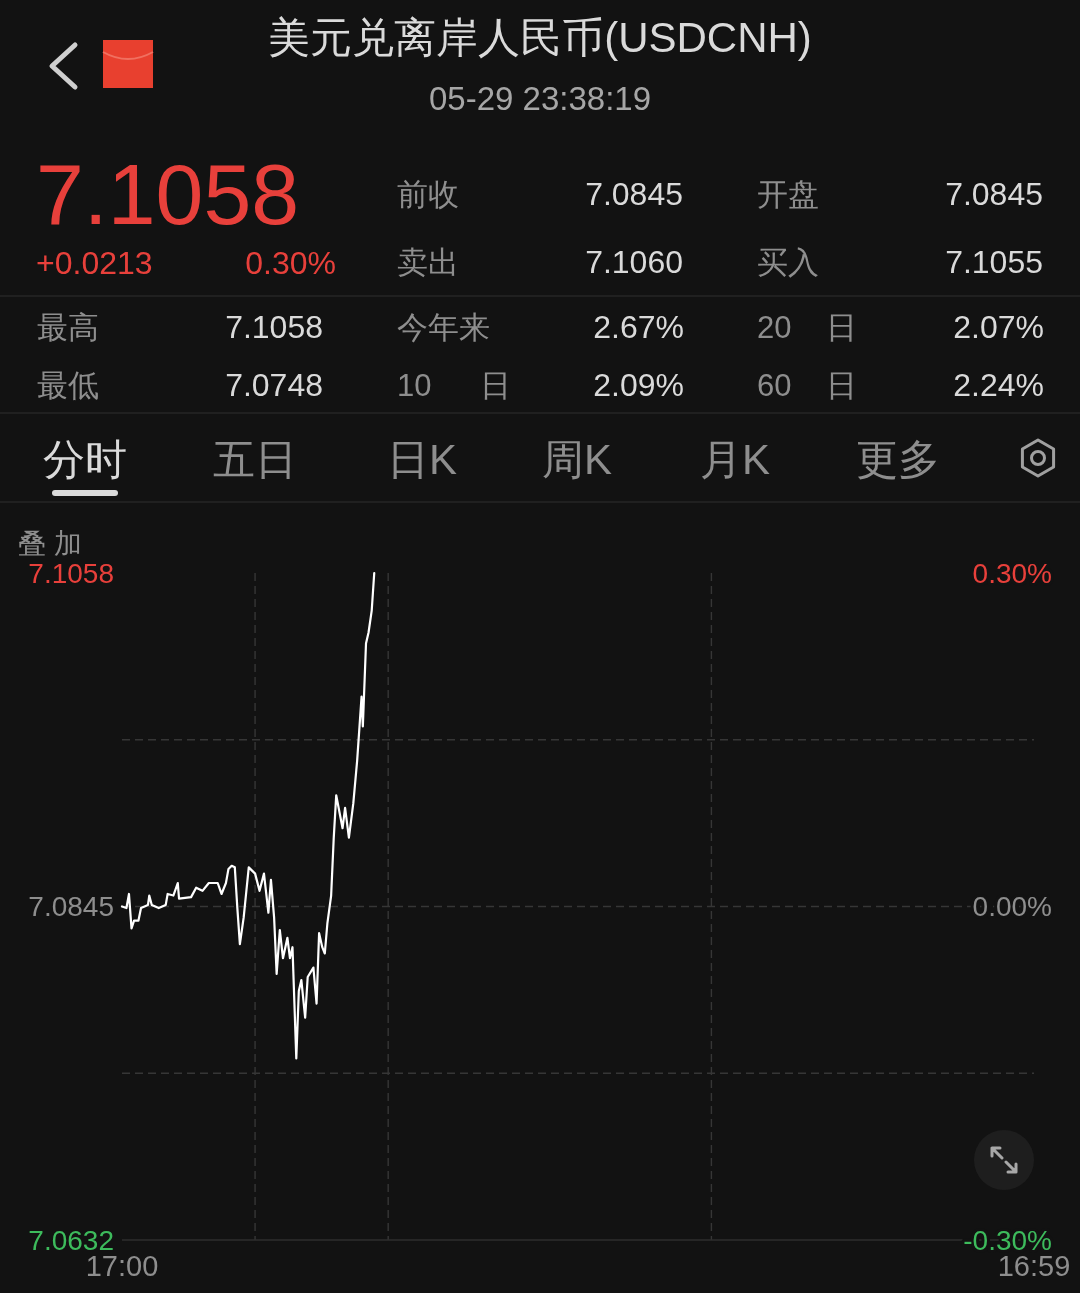  What do you see at coordinates (577, 459) in the screenshot?
I see `text: 周K` at bounding box center [577, 459].